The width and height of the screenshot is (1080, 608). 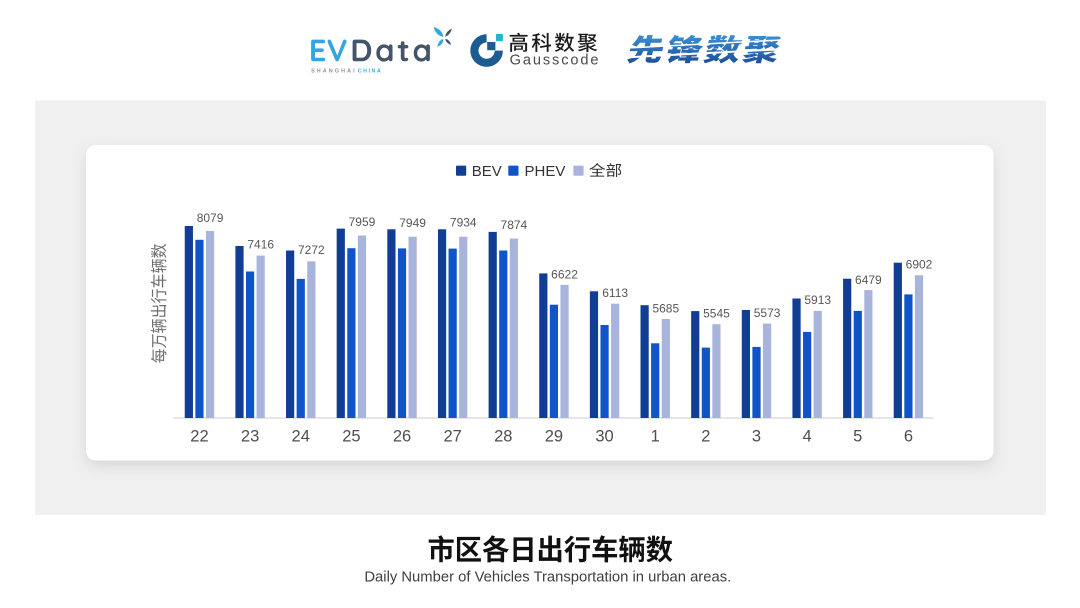 I want to click on svg-text: 22, so click(x=199, y=437).